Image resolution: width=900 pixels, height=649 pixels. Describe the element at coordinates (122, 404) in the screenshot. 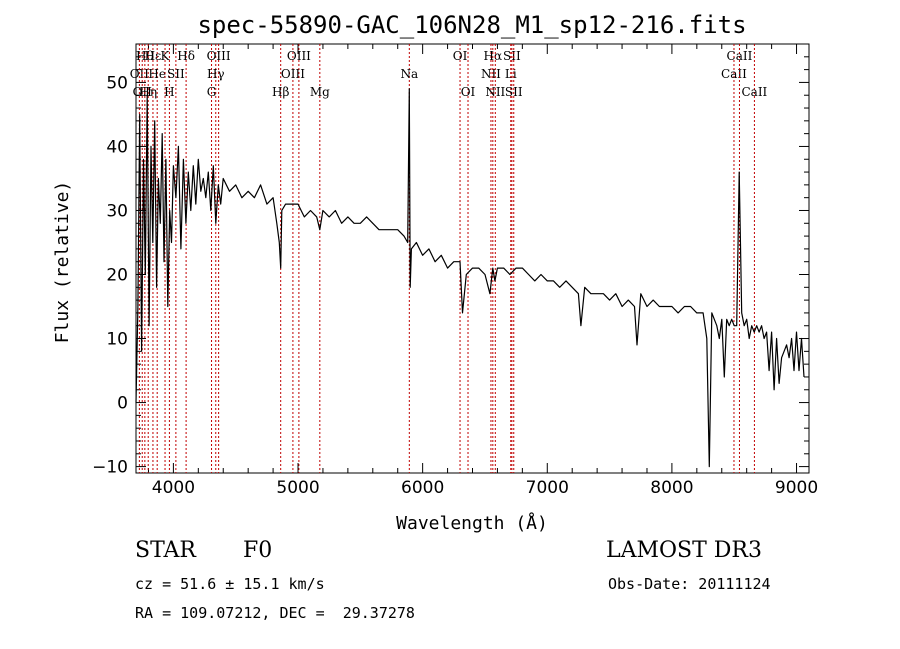

I see `y-tick-label: 0` at that location.